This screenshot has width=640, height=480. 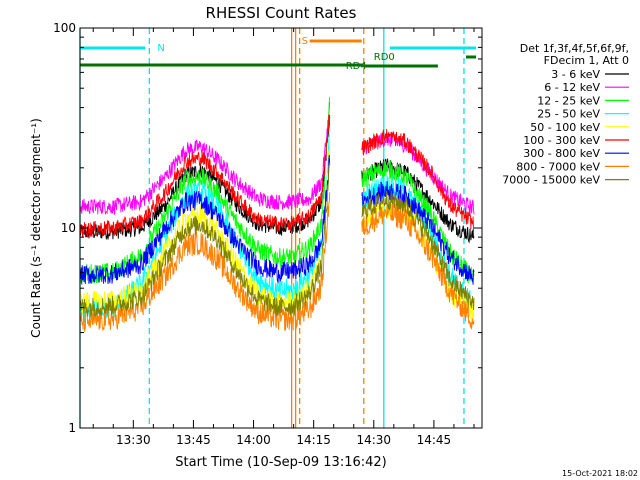 What do you see at coordinates (373, 440) in the screenshot?
I see `x-tick-label-4: 14:30` at bounding box center [373, 440].